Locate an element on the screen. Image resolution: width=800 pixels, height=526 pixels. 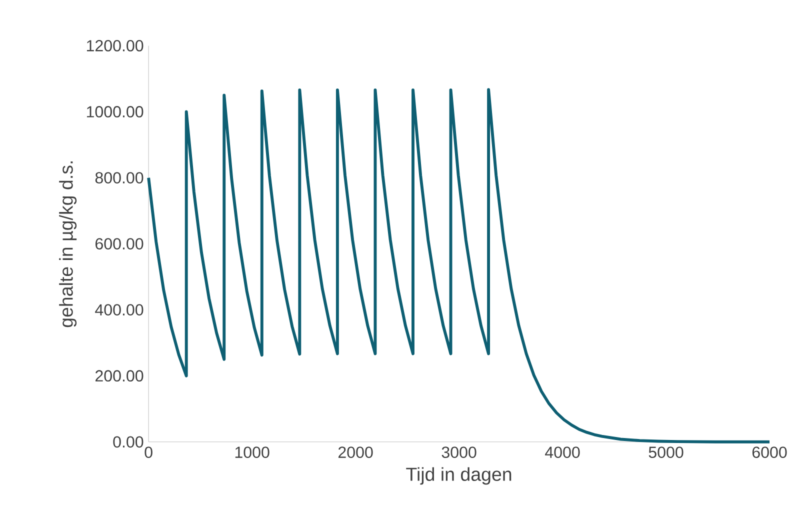
y-axis-title: gehalte in µg/kg d.s. is located at coordinates (68, 245).